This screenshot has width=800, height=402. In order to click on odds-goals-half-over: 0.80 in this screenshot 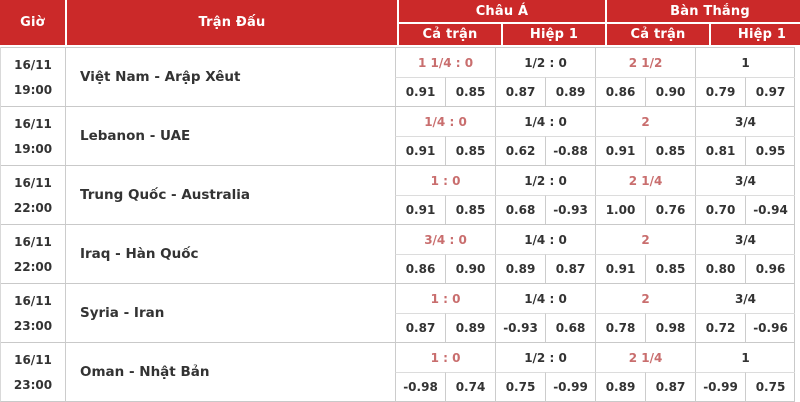, I will do `click(720, 268)`.